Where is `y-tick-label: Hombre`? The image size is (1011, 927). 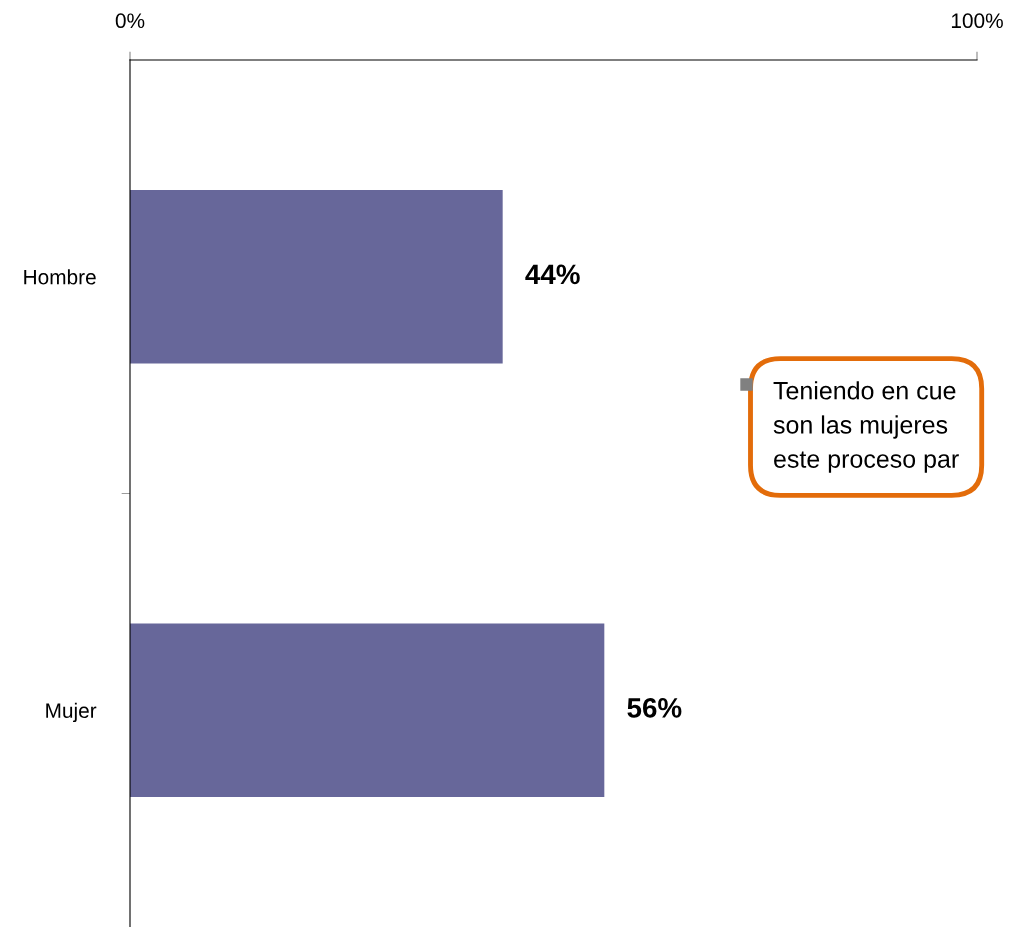 y-tick-label: Hombre is located at coordinates (60, 277).